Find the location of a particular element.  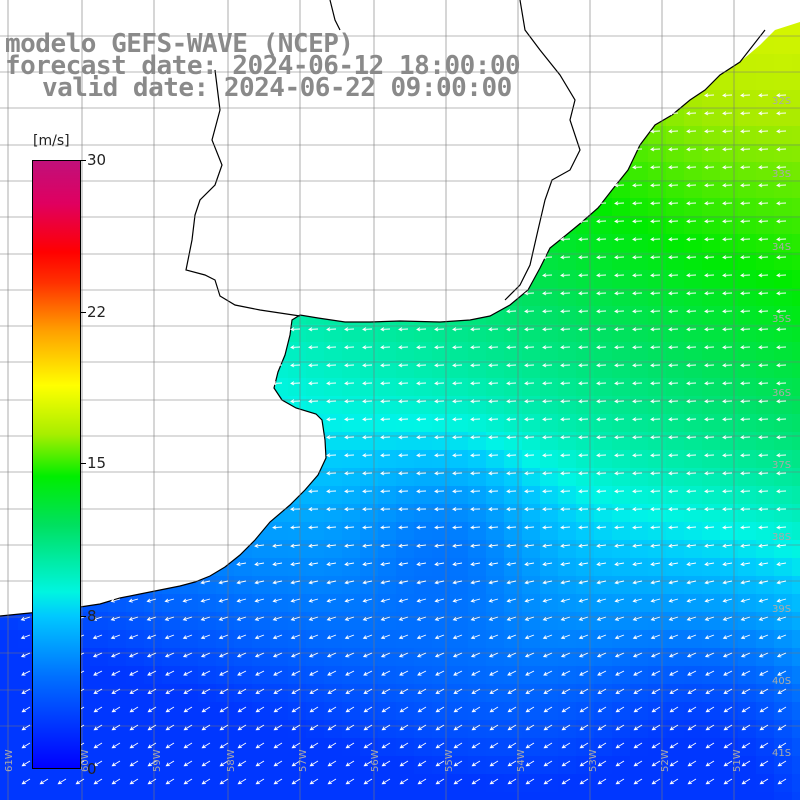

colorbar-tick-mark is located at coordinates (83, 616).